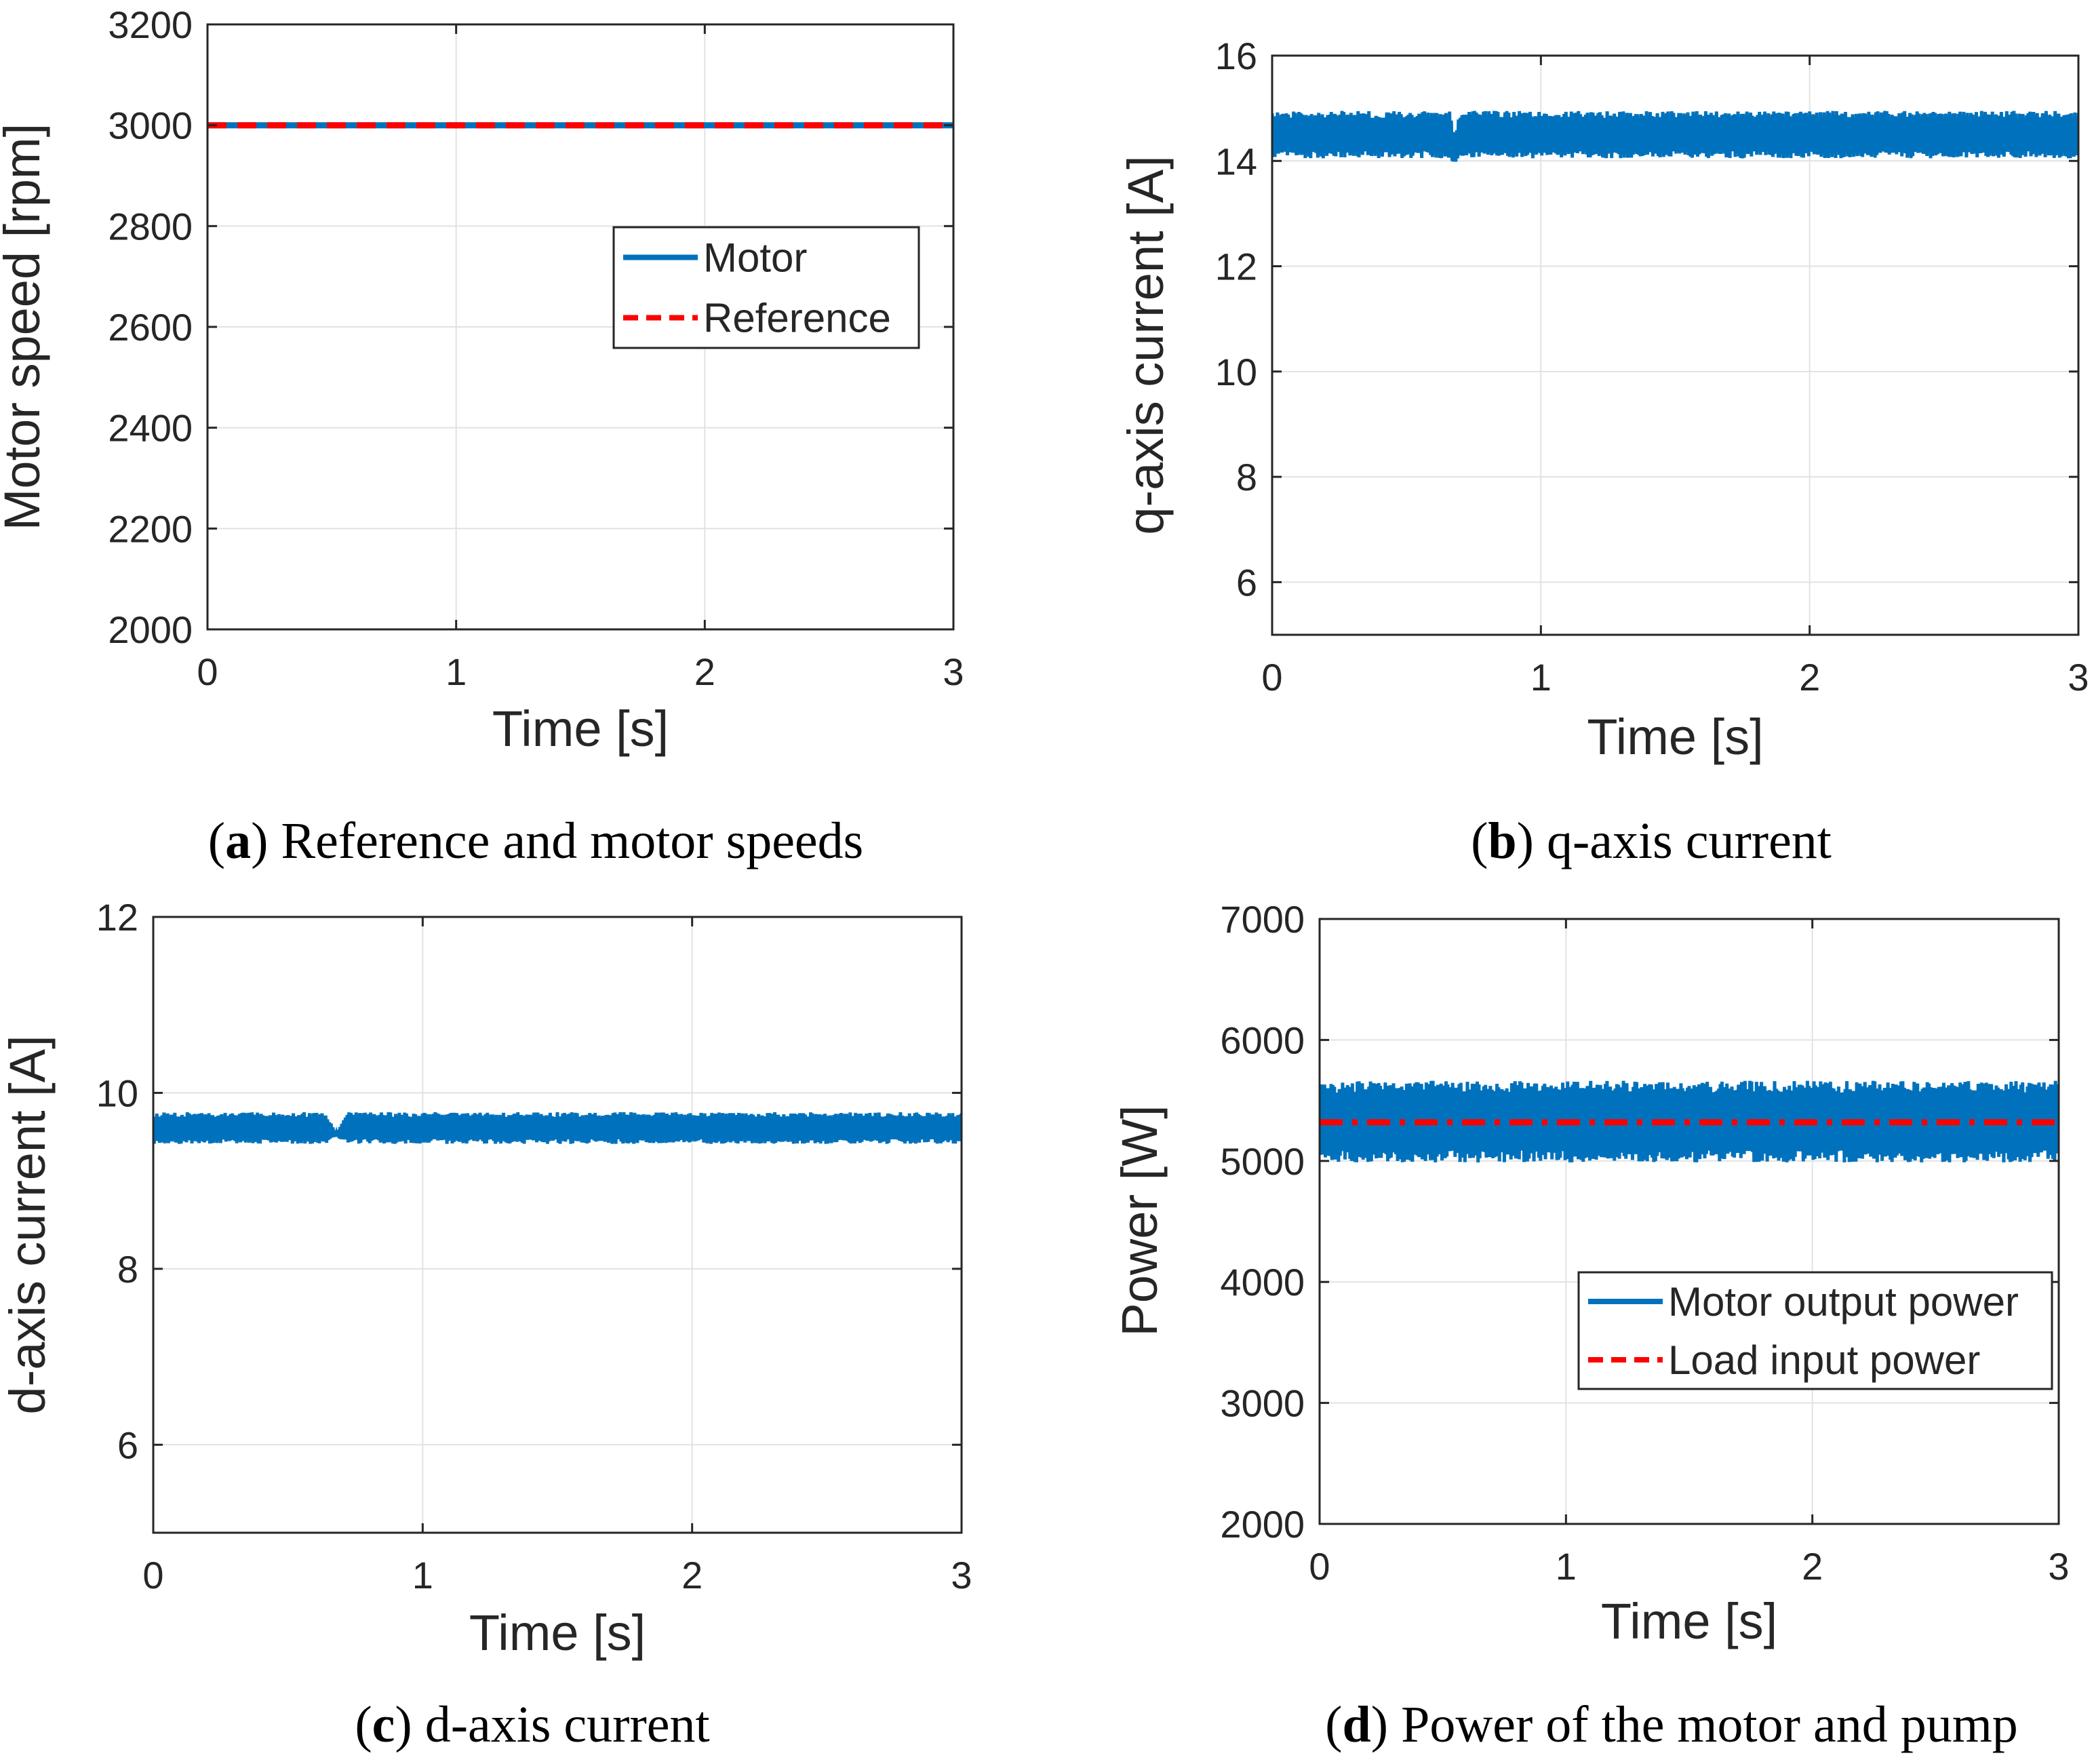 The height and width of the screenshot is (1764, 2094). Describe the element at coordinates (1139, 1220) in the screenshot. I see `y-axis-label: Power [W]` at that location.